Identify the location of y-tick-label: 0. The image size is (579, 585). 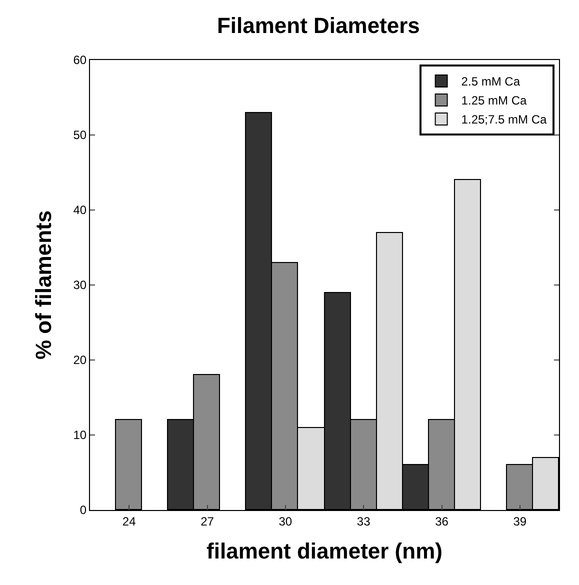
(83, 510).